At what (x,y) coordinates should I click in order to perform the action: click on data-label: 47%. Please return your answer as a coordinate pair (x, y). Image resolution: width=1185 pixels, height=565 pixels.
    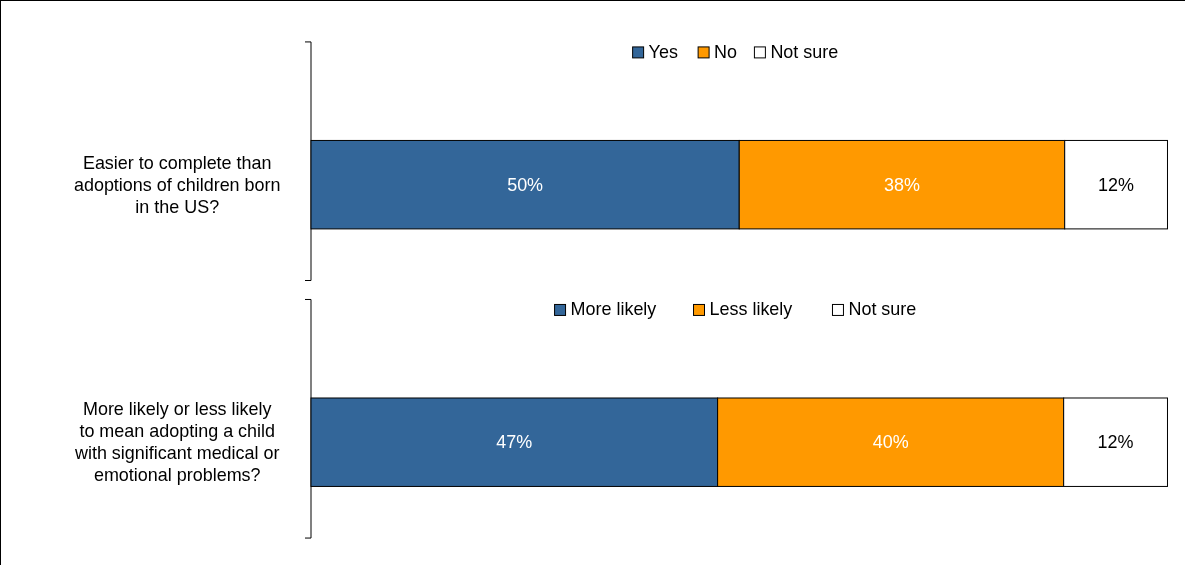
    Looking at the image, I should click on (514, 442).